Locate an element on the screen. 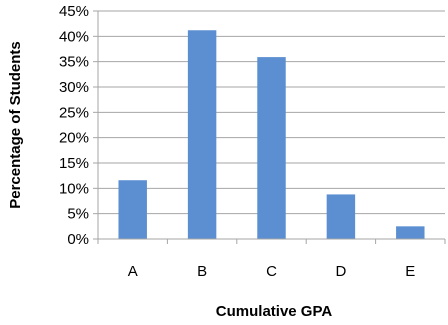 Image resolution: width=448 pixels, height=325 pixels. y-tick-label: 45% is located at coordinates (74, 11).